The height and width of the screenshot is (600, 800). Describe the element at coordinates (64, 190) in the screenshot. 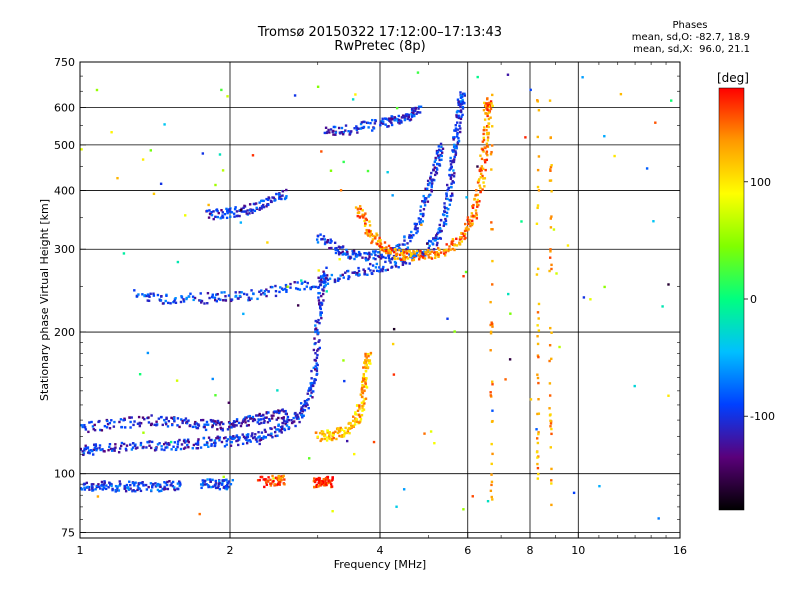

I see `y-tick-label: 400` at that location.